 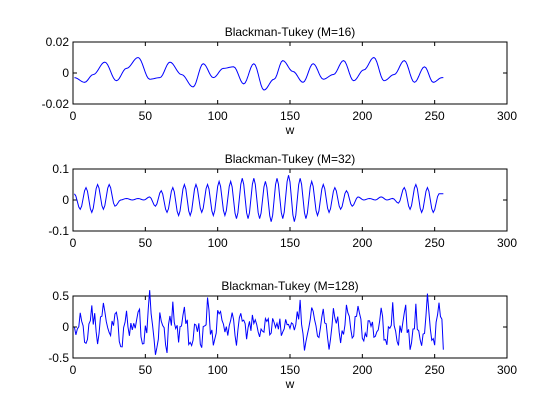 I want to click on y-tick-label: 0.5, so click(x=60, y=296).